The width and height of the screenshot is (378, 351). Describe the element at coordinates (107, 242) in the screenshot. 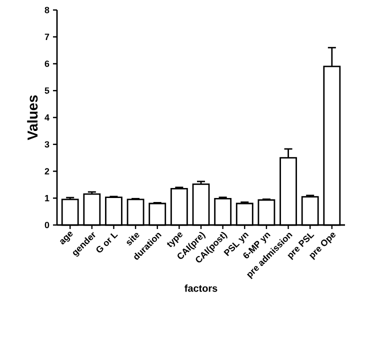

I see `x-tick-label: G or L` at that location.